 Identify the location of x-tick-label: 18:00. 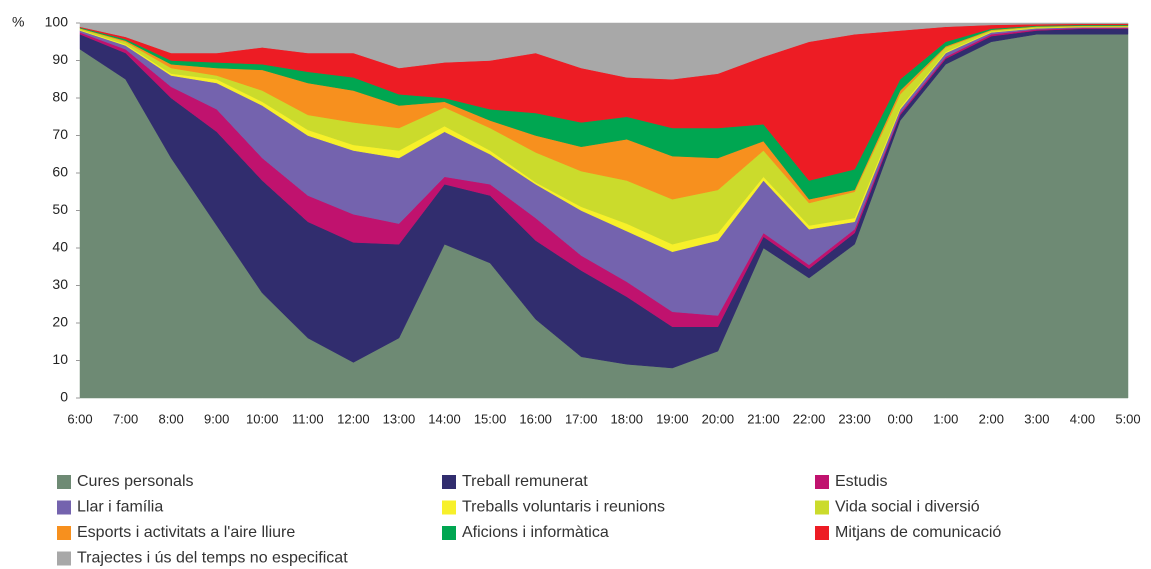
(627, 418).